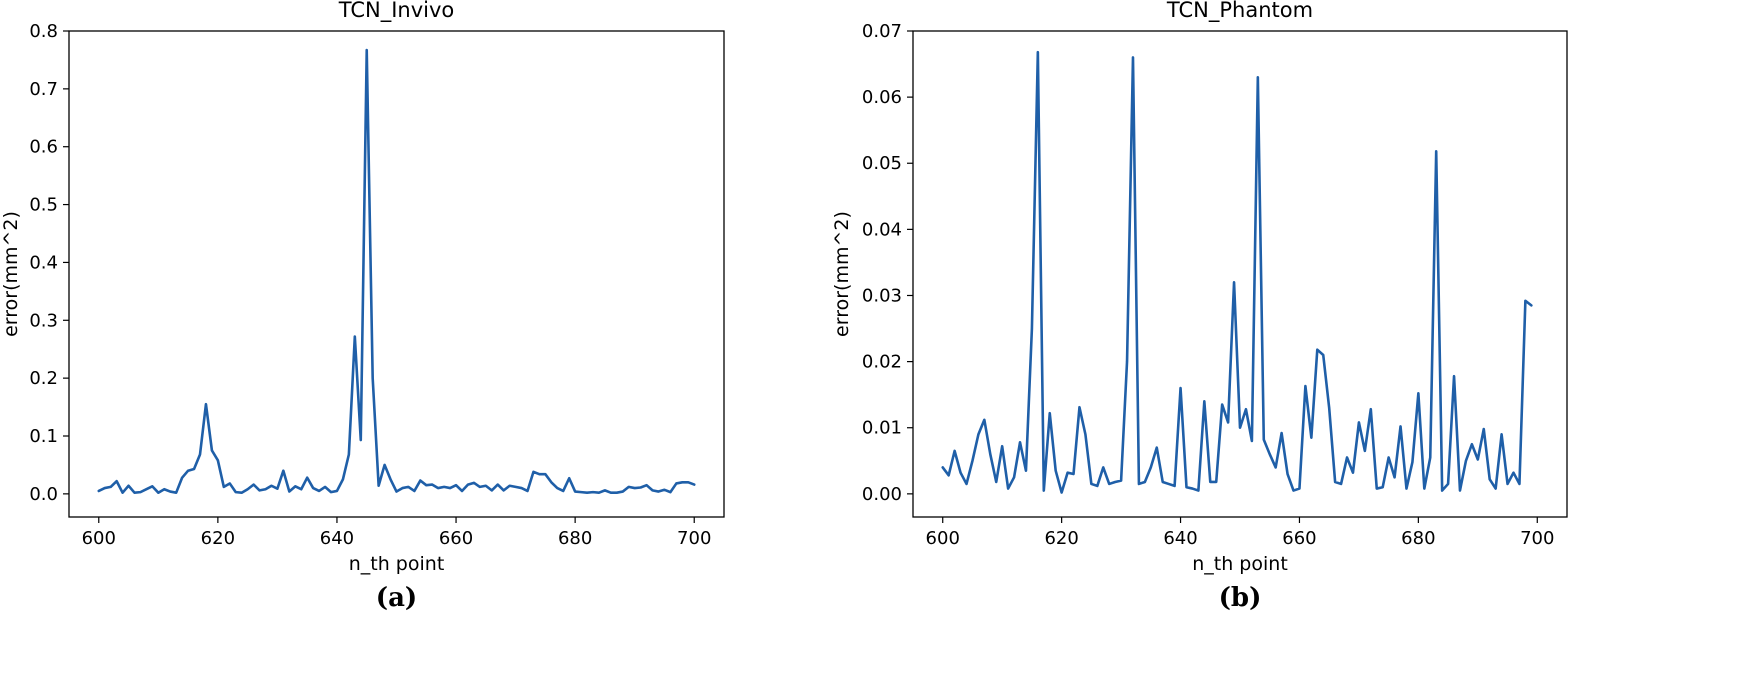  Describe the element at coordinates (882, 295) in the screenshot. I see `y-tick-label: 0.03` at that location.